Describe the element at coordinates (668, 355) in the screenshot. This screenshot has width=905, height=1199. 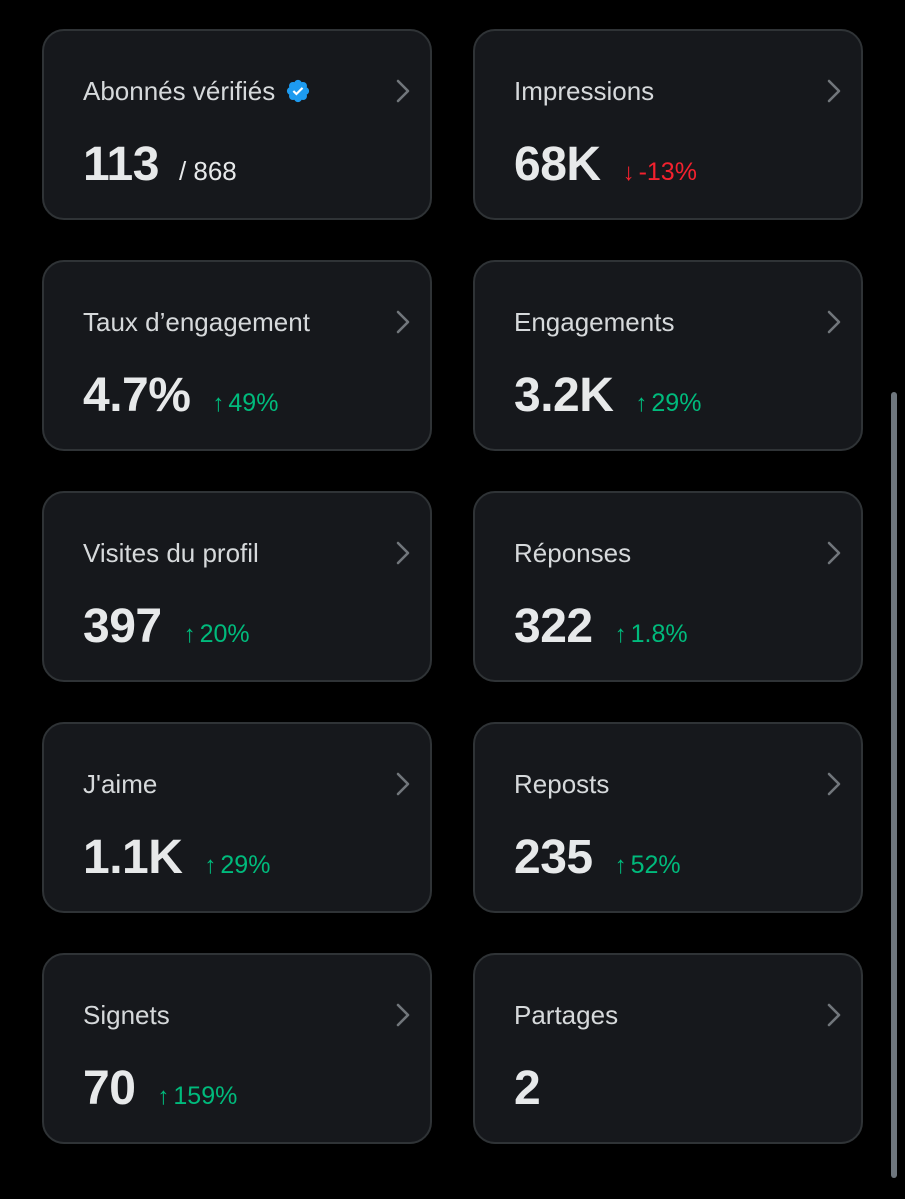
I see `card-engagements: Engagements 3.2K ↑ 29%` at that location.